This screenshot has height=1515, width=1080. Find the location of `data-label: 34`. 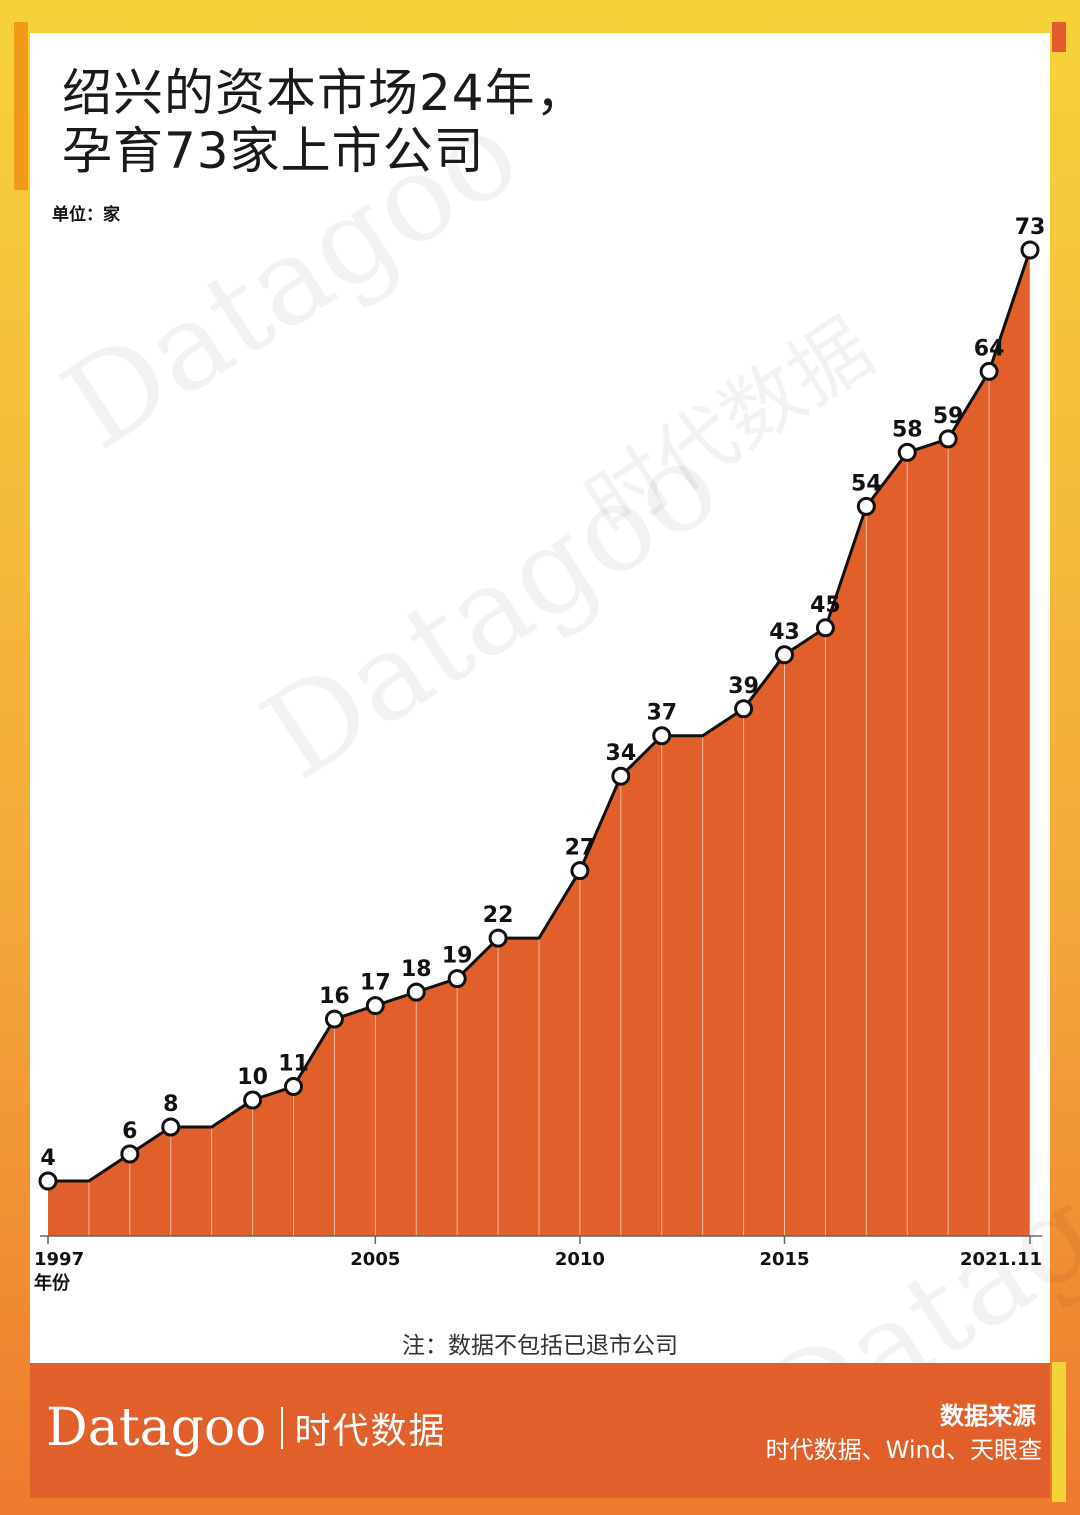

data-label: 34 is located at coordinates (621, 753).